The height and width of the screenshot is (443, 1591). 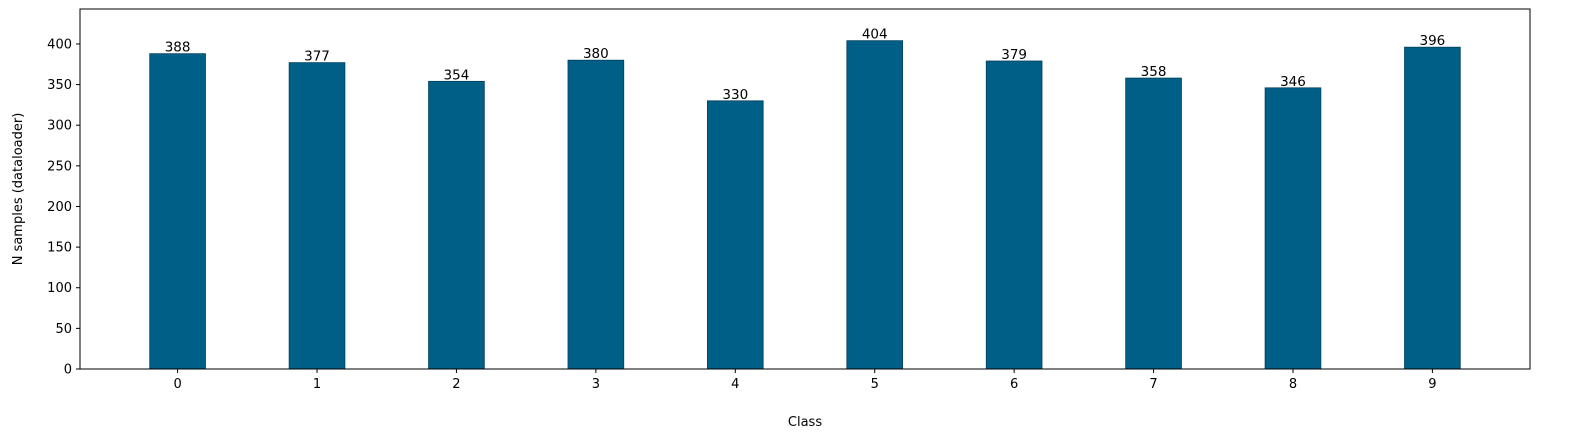 What do you see at coordinates (875, 384) in the screenshot?
I see `x-tick-label-5: 5` at bounding box center [875, 384].